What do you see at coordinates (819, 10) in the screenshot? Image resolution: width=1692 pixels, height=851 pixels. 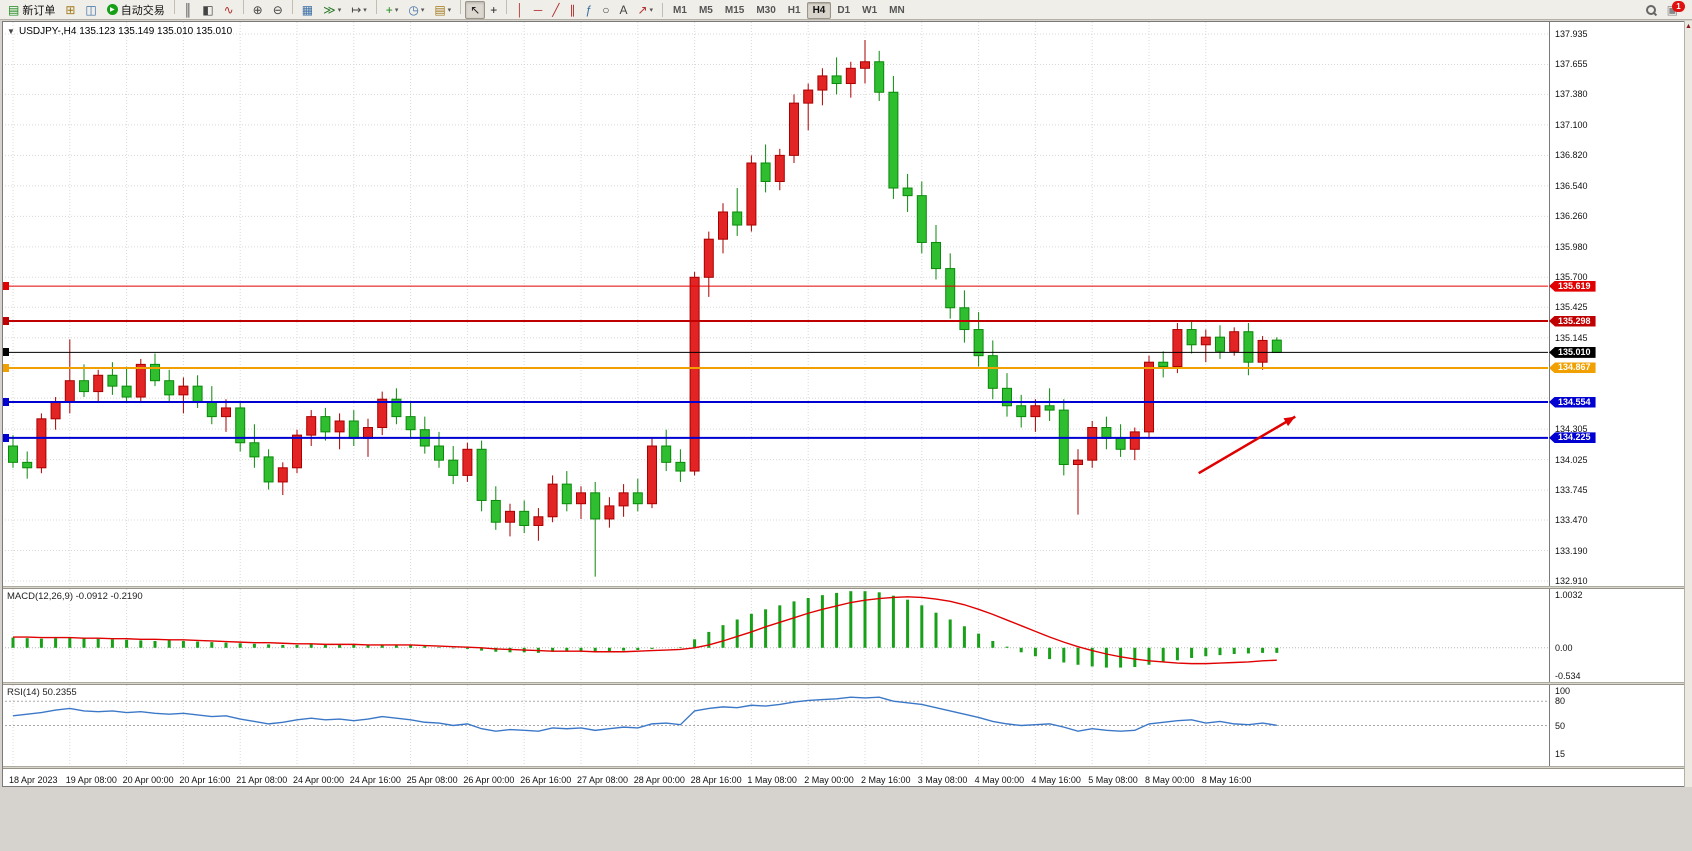 I see `timeframe-h4: H4` at bounding box center [819, 10].